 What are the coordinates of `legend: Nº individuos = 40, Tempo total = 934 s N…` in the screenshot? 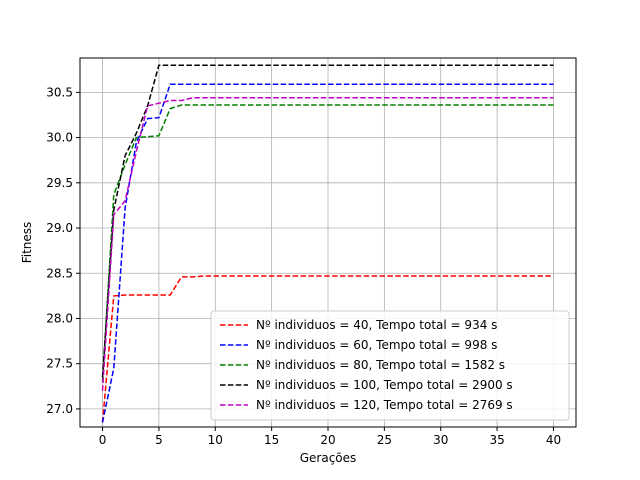 It's located at (390, 365).